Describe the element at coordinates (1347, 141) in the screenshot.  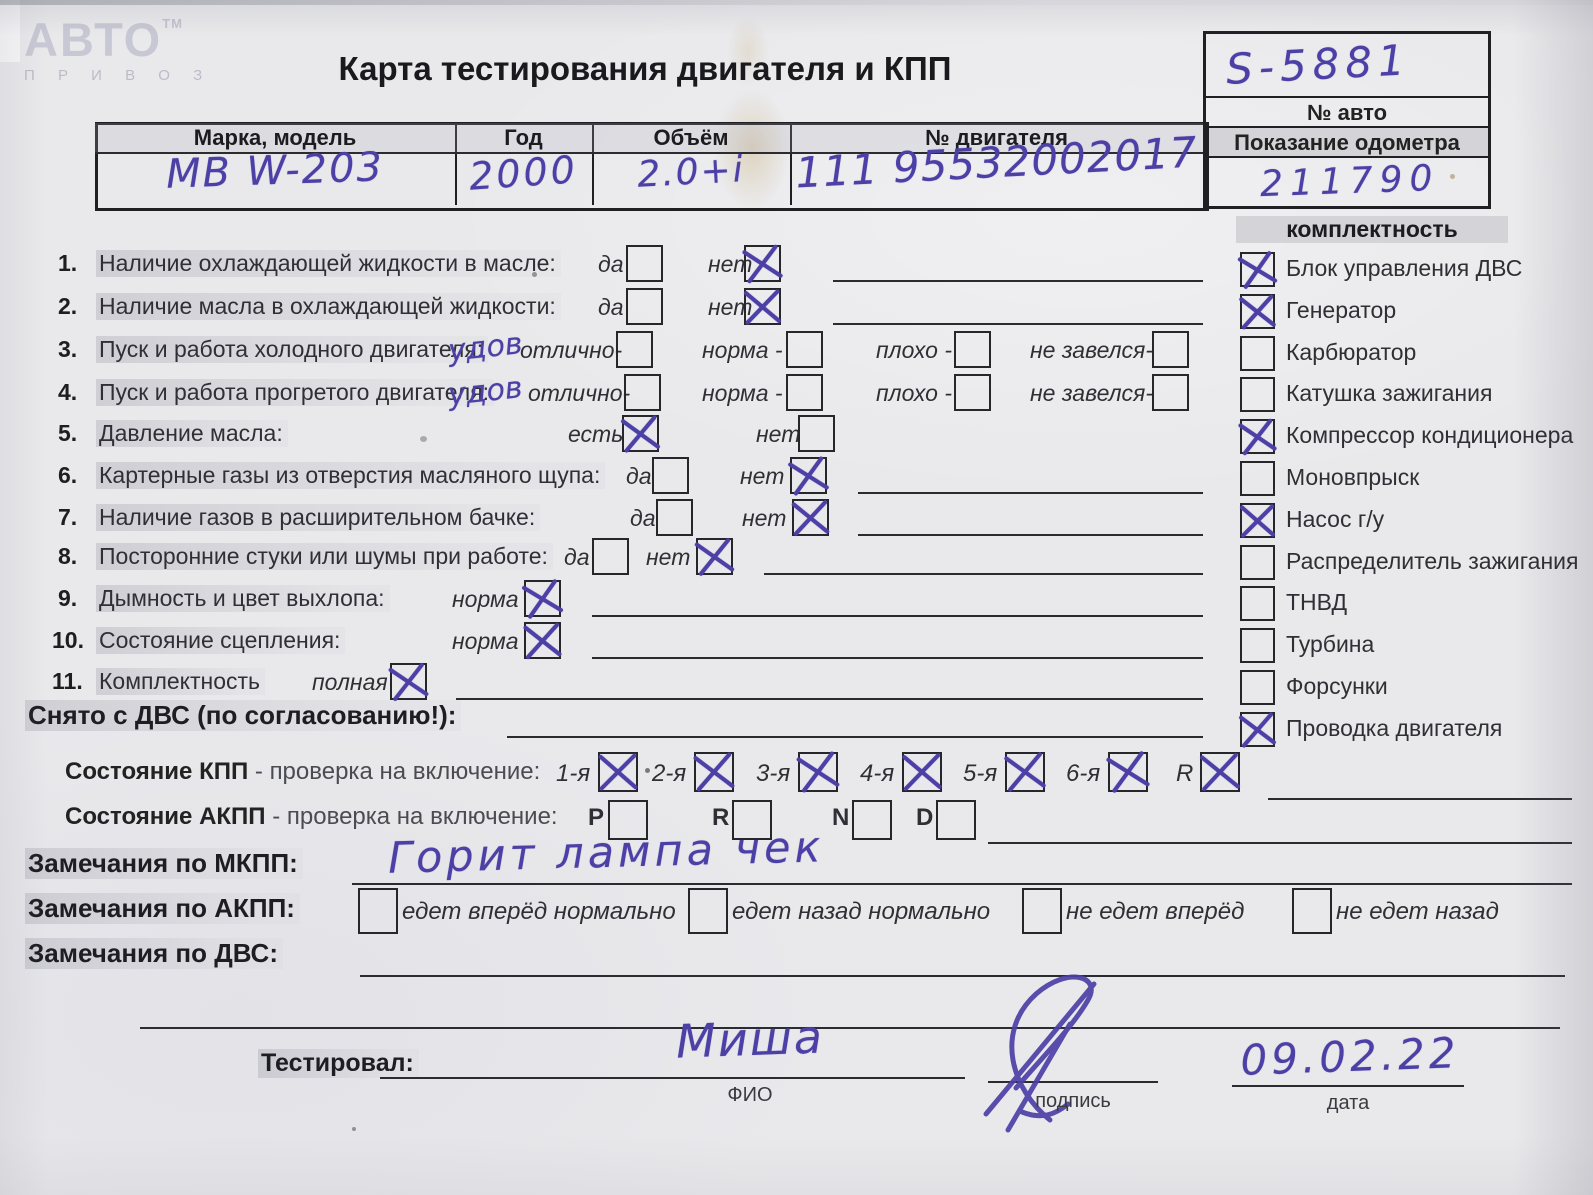
I see `odometer-header: Показание одометра` at that location.